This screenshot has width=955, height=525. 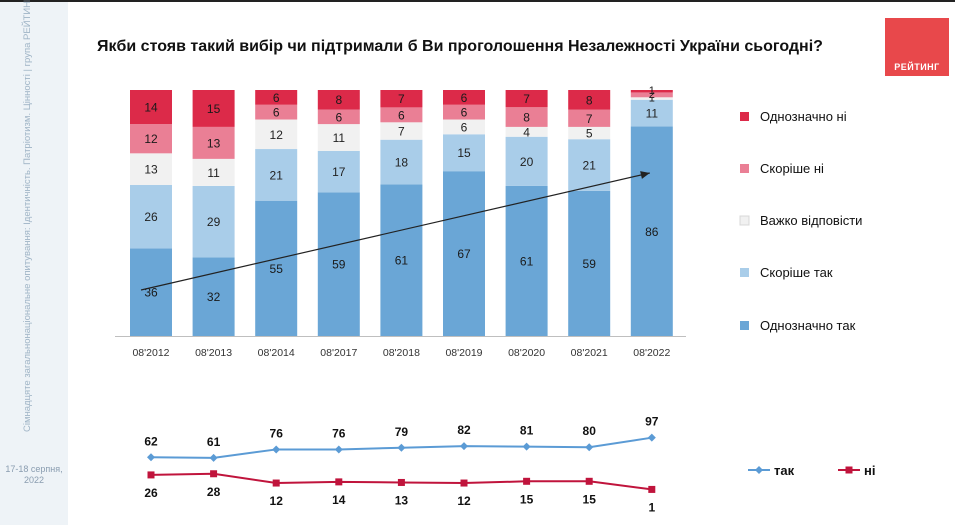 What do you see at coordinates (402, 163) in the screenshot?
I see `data-label: 18` at bounding box center [402, 163].